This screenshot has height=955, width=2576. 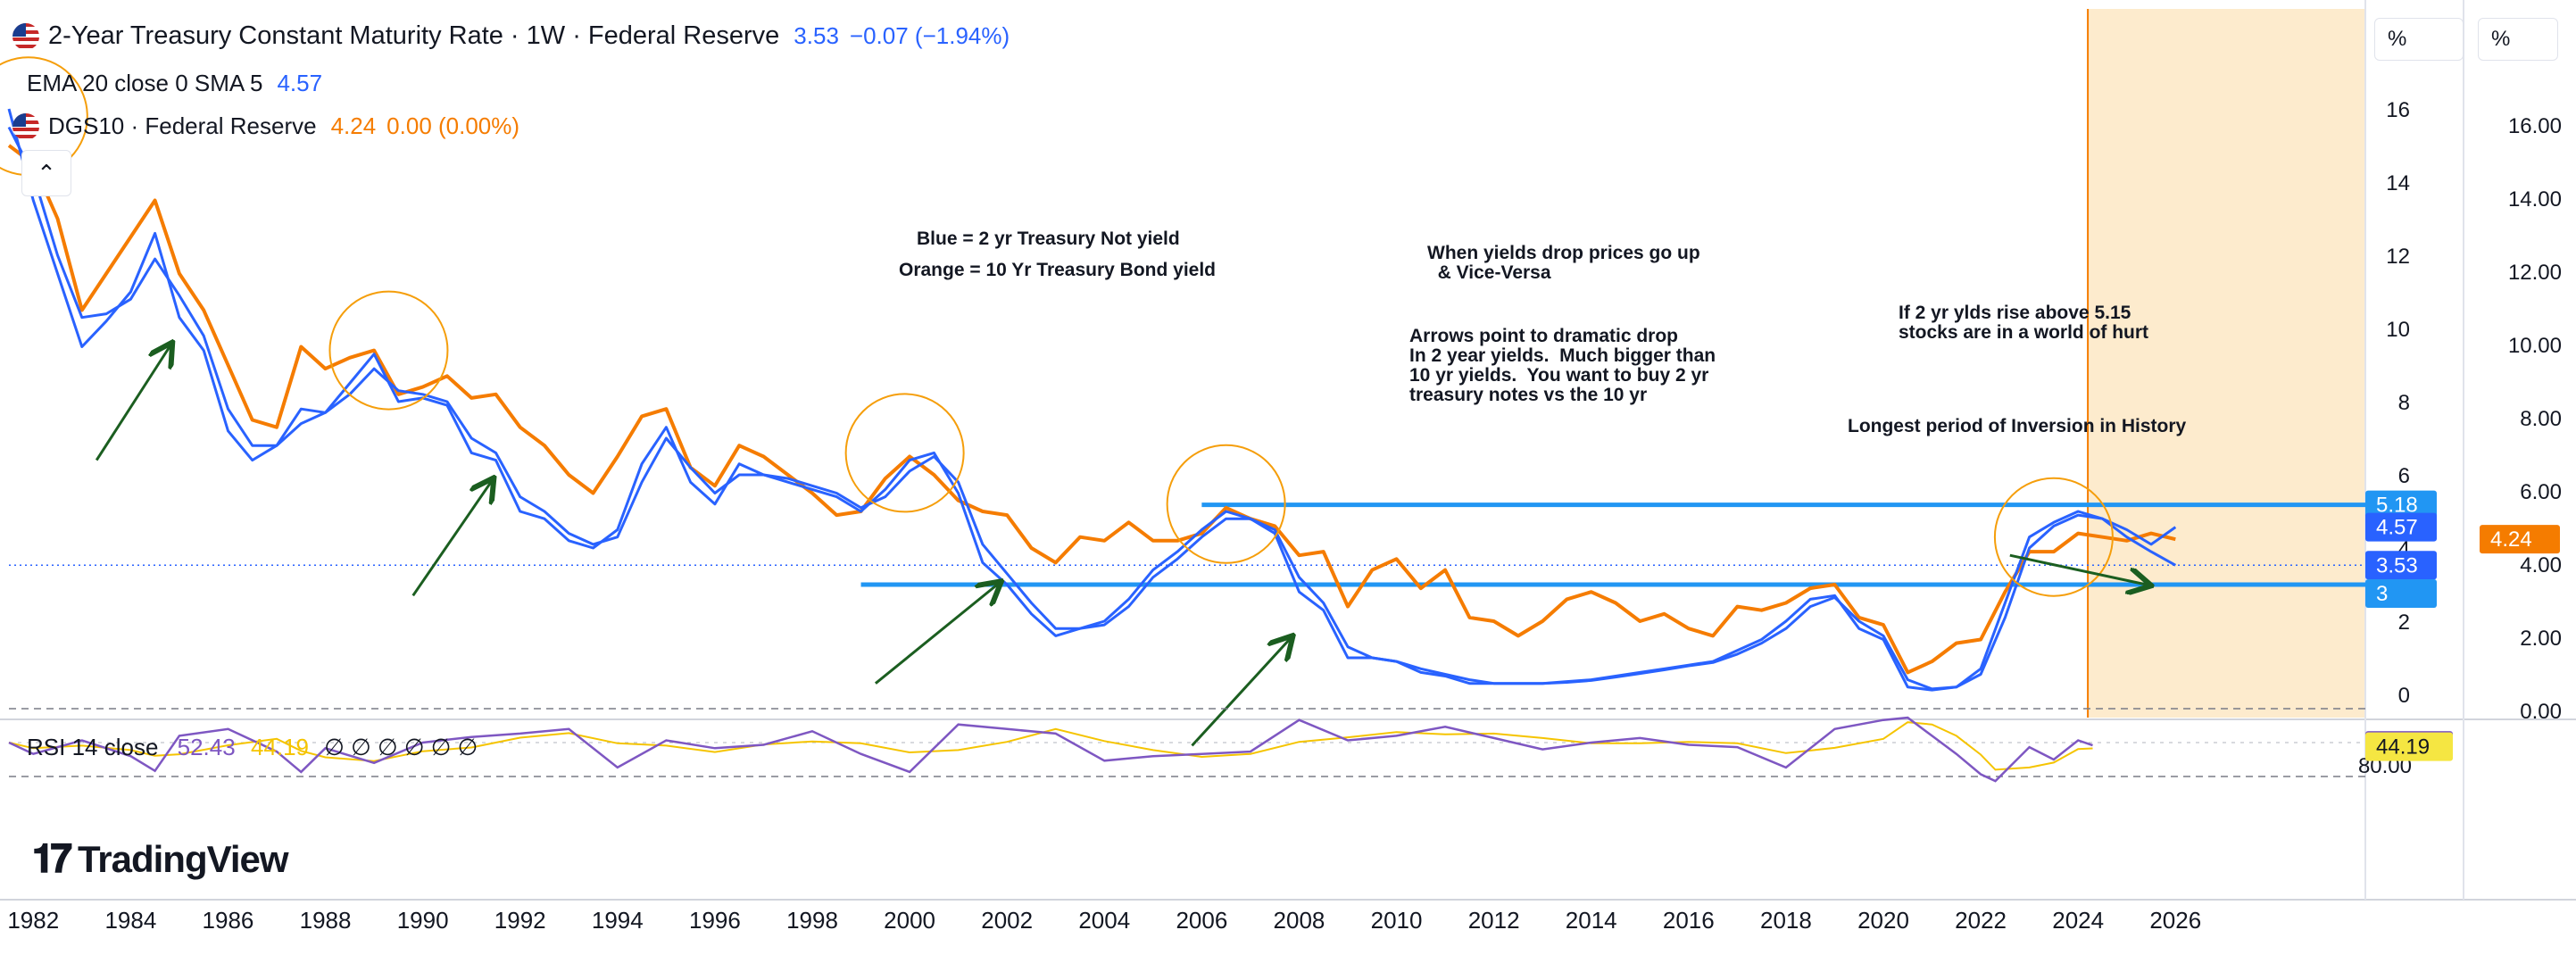 What do you see at coordinates (2398, 110) in the screenshot?
I see `left-axis-tick-label: 16` at bounding box center [2398, 110].